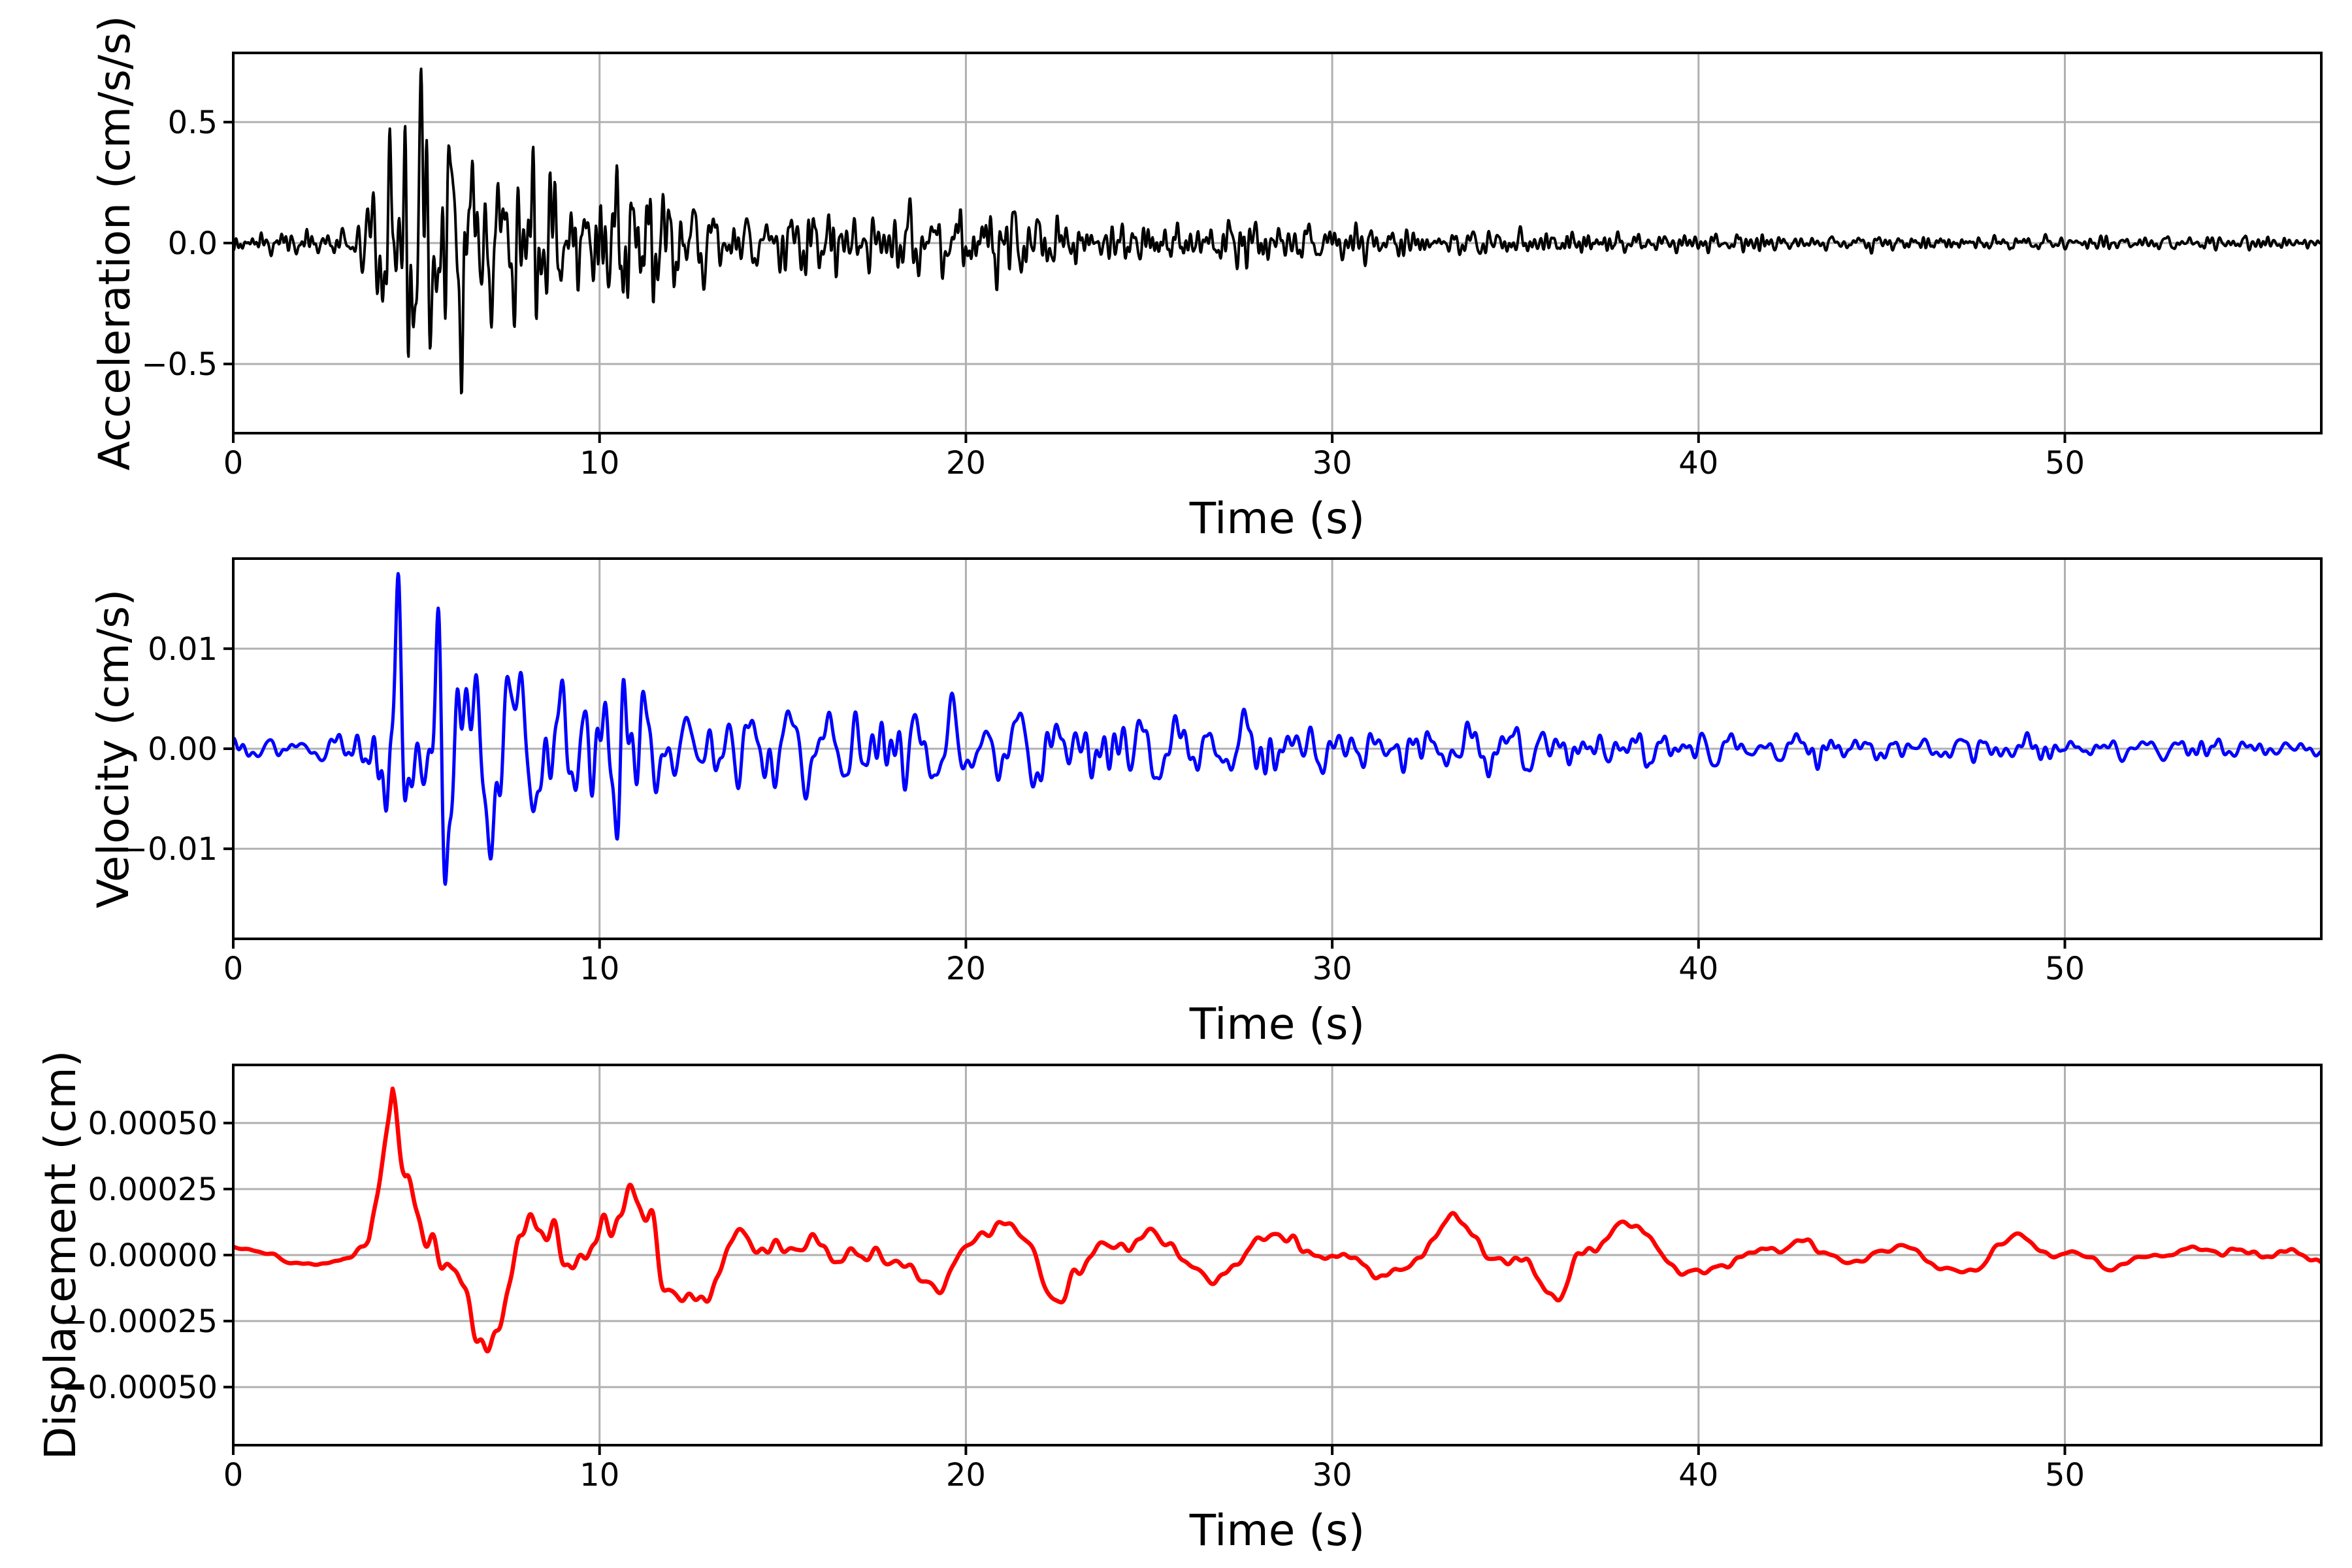 The width and height of the screenshot is (2352, 1568). Describe the element at coordinates (153, 1123) in the screenshot. I see `y-tick-label: 0.00050` at that location.